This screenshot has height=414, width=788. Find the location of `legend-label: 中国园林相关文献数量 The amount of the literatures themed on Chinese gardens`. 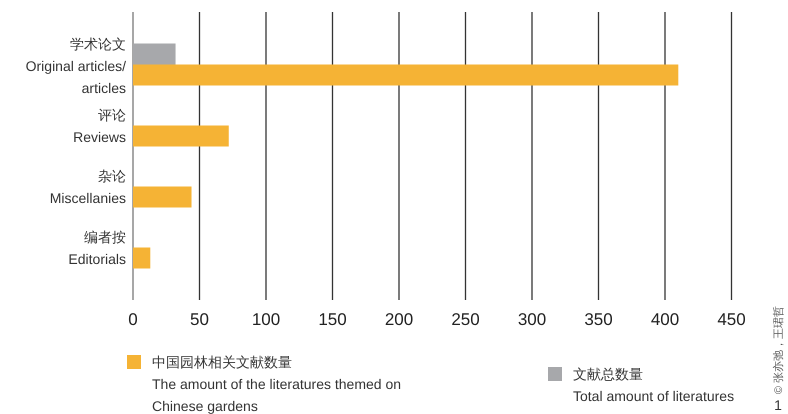

legend-label: 中国园林相关文献数量 The amount of the literatures themed on Chinese gardens is located at coordinates (277, 384).